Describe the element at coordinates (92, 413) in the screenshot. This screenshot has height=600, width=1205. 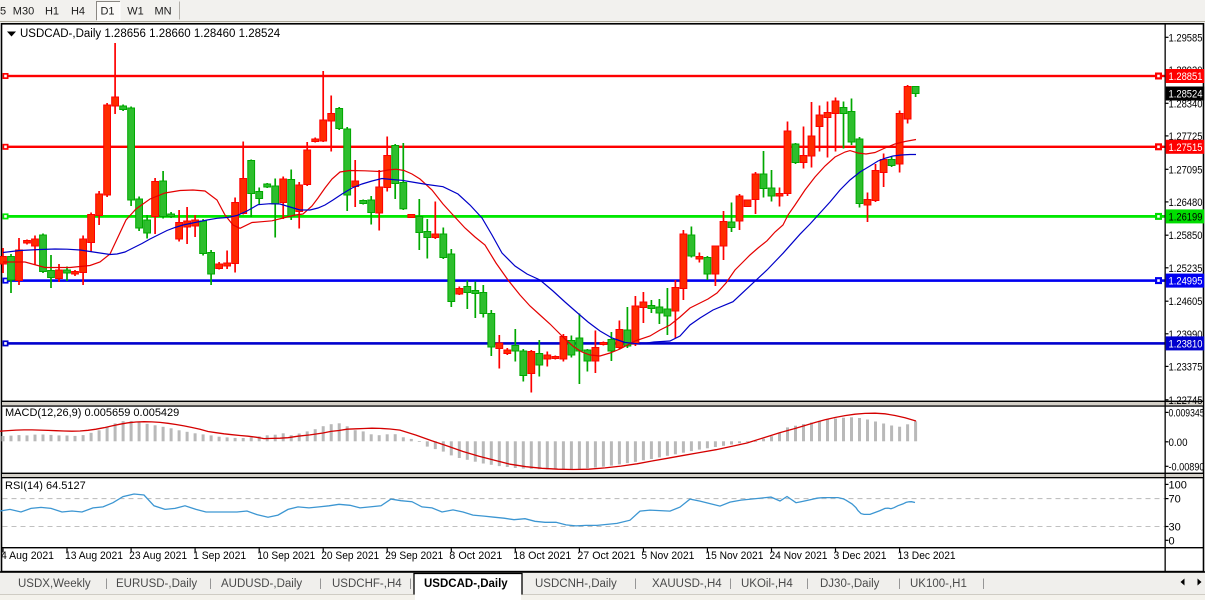
I see `svg-text:MACD(12,26,9) 0.005659 0.00542: MACD(12,26,9) 0.005659 0.005429` at that location.